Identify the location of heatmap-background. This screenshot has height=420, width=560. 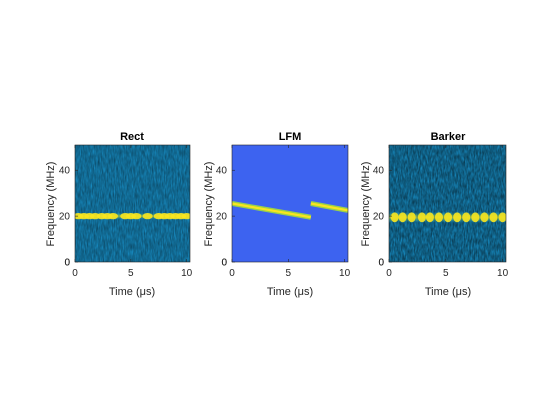
(290, 203).